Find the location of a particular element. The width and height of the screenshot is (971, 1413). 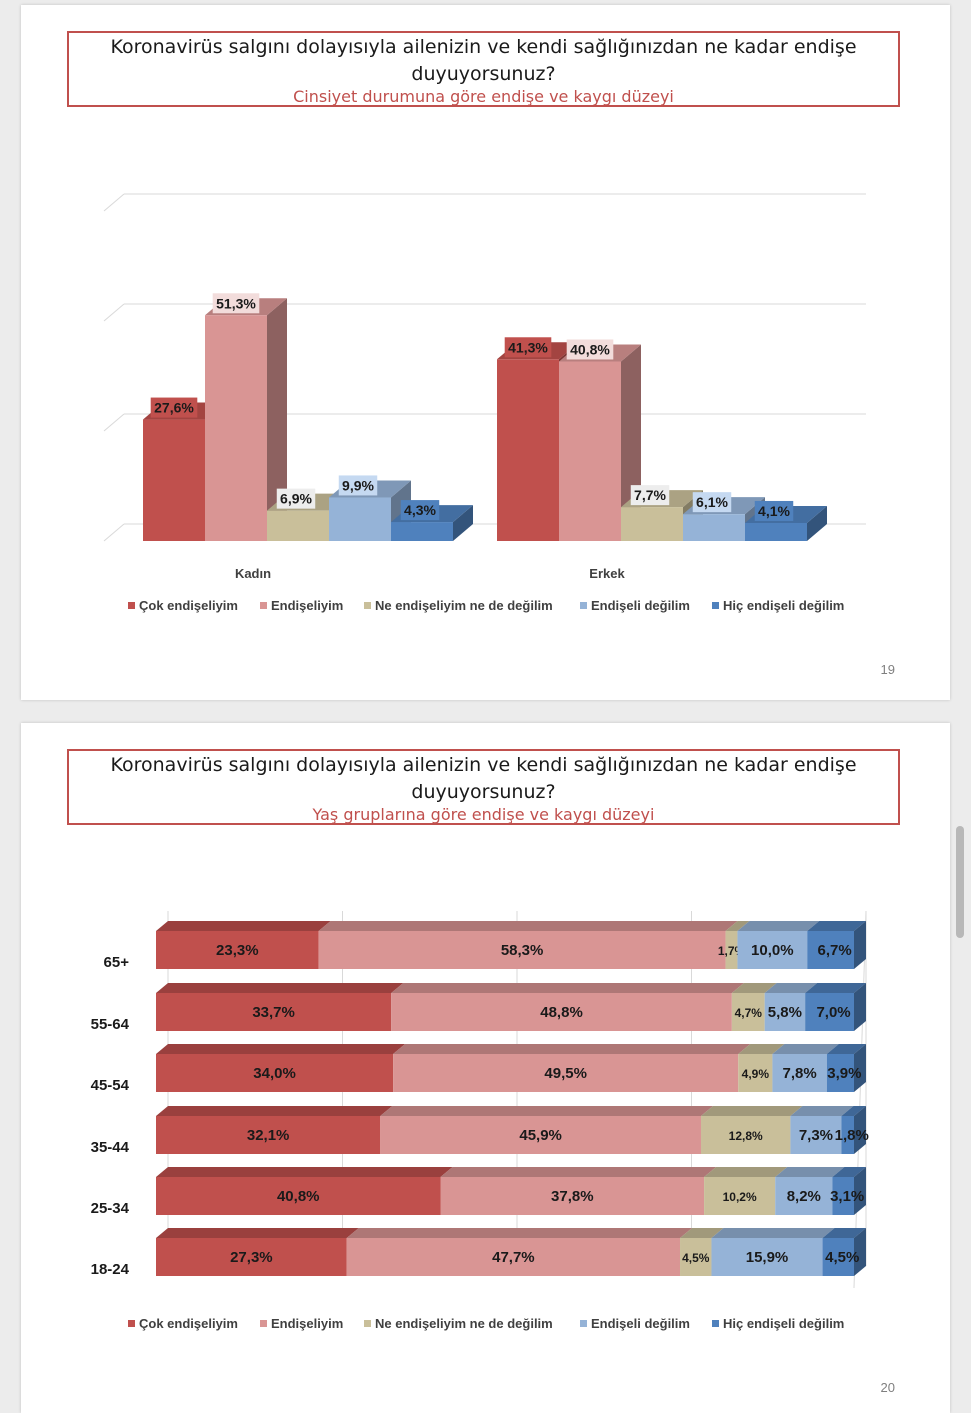

scrollbar is located at coordinates (960, 882).